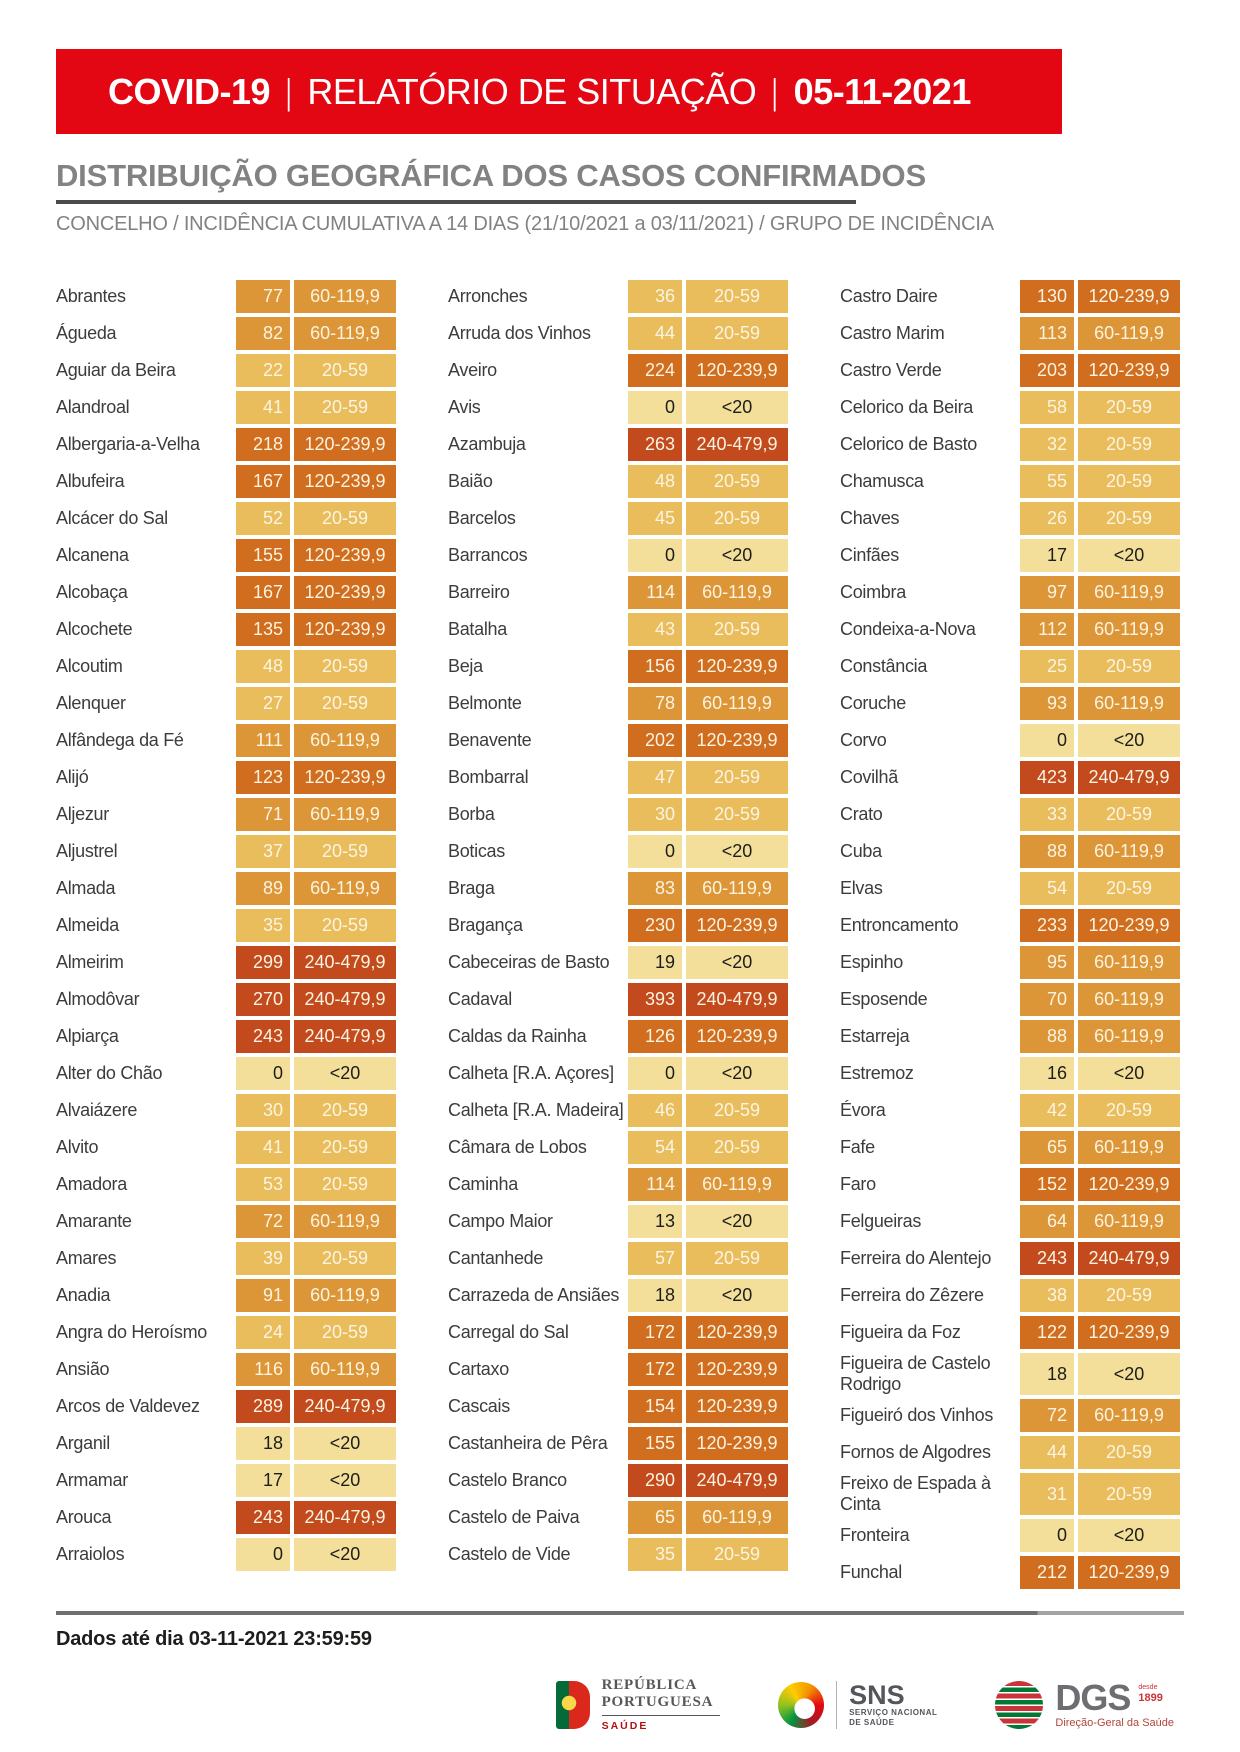 This screenshot has height=1752, width=1240. Describe the element at coordinates (91, 1184) in the screenshot. I see `municipality-name: Amadora` at that location.